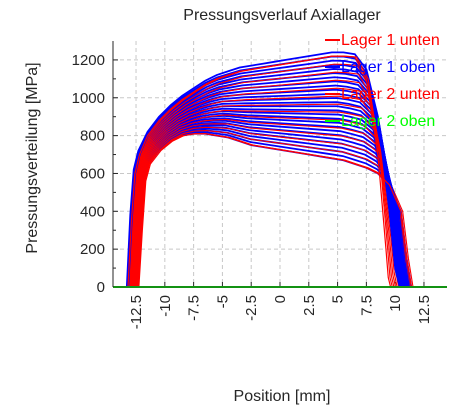 This screenshot has width=472, height=413. What do you see at coordinates (32, 157) in the screenshot?
I see `y-axis-label: Pressungsverteilung [MPa]` at bounding box center [32, 157].